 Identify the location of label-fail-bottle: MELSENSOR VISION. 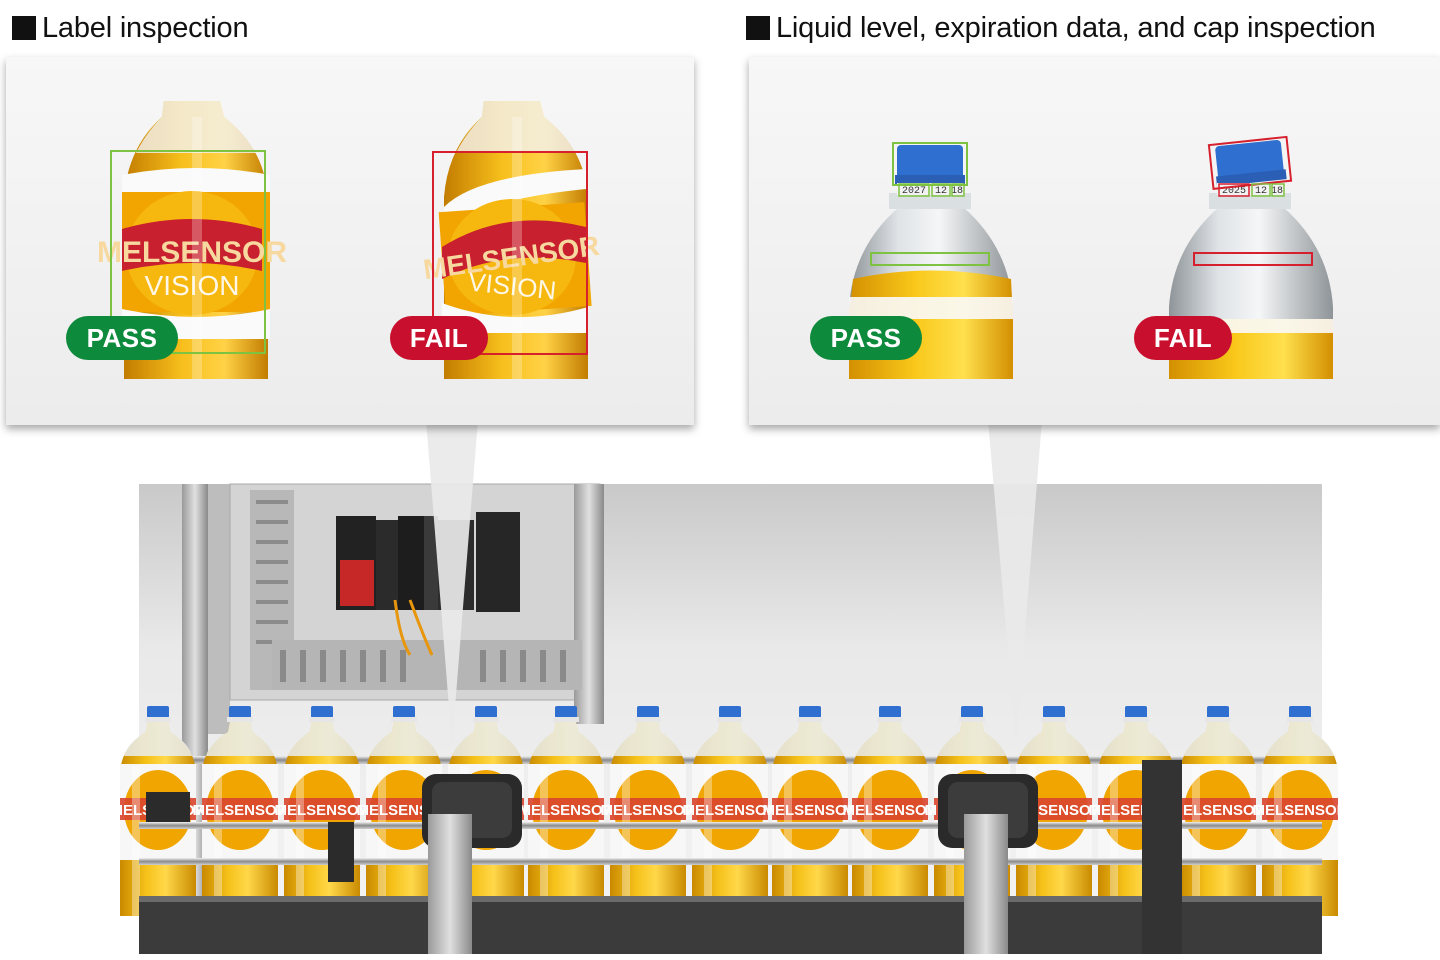
(511, 240).